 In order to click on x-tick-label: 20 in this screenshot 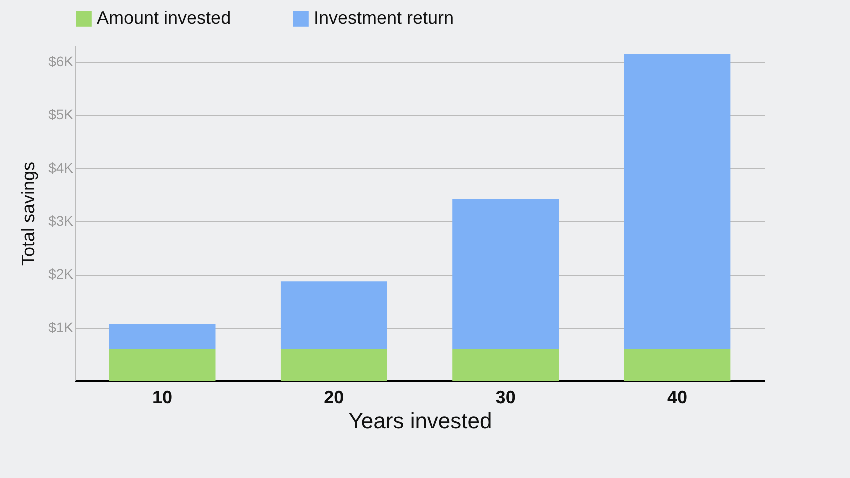, I will do `click(334, 398)`.